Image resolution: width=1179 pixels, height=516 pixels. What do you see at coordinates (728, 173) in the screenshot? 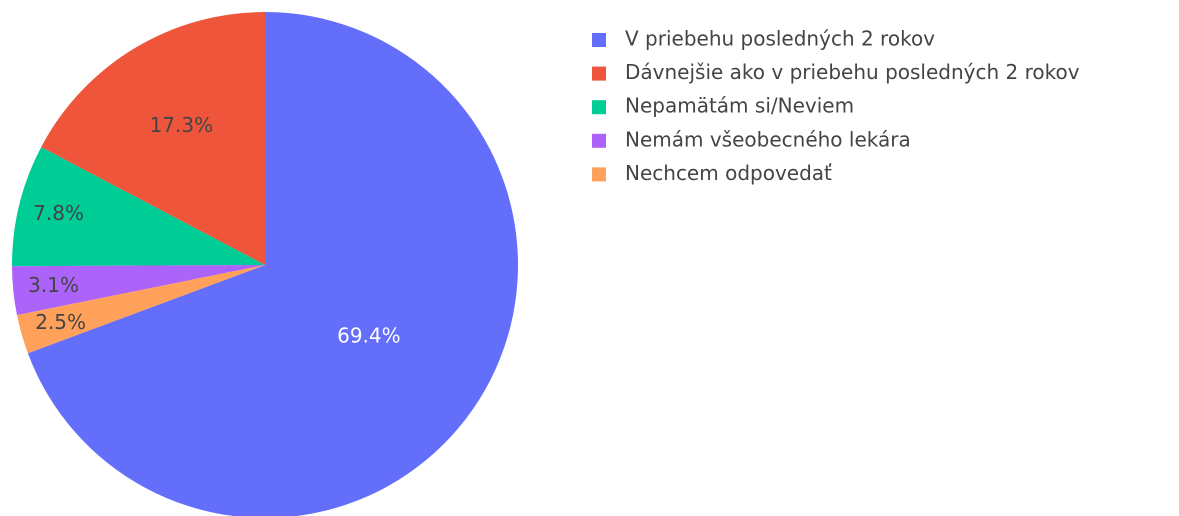
I see `legend-label: Nechcem odpovedať` at bounding box center [728, 173].